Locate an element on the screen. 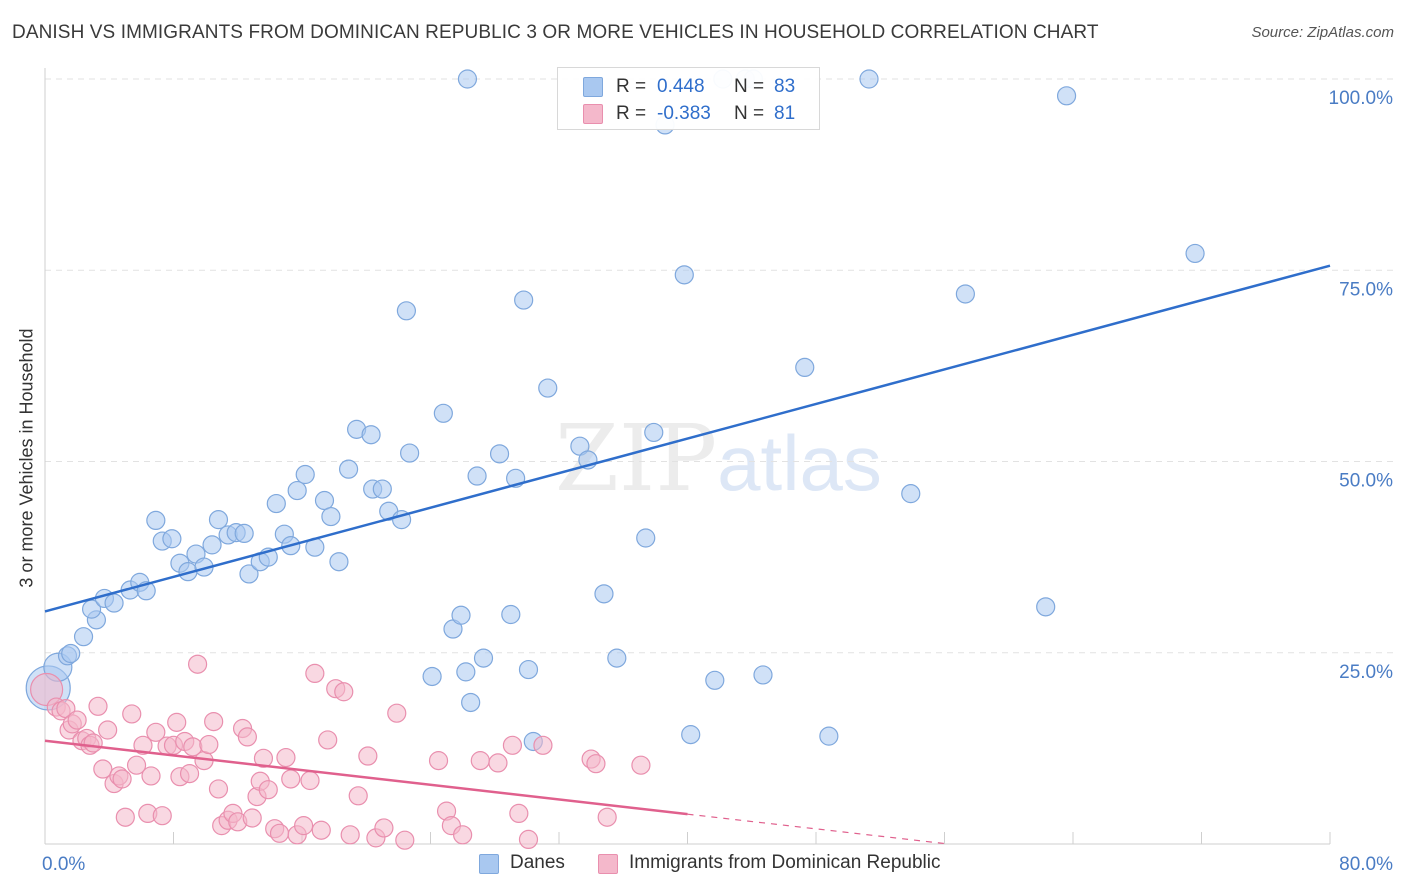  trendline-dominican is located at coordinates (366, 777).